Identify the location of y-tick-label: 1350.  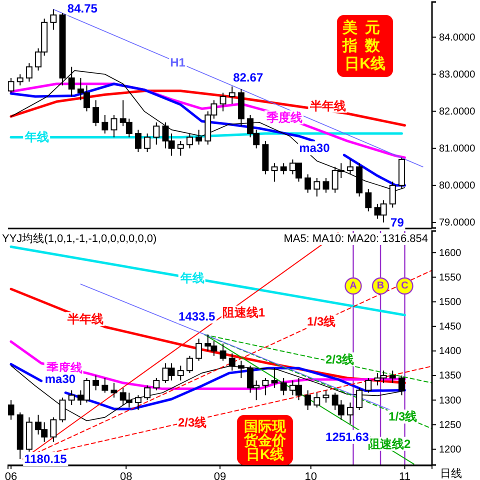
(450, 376).